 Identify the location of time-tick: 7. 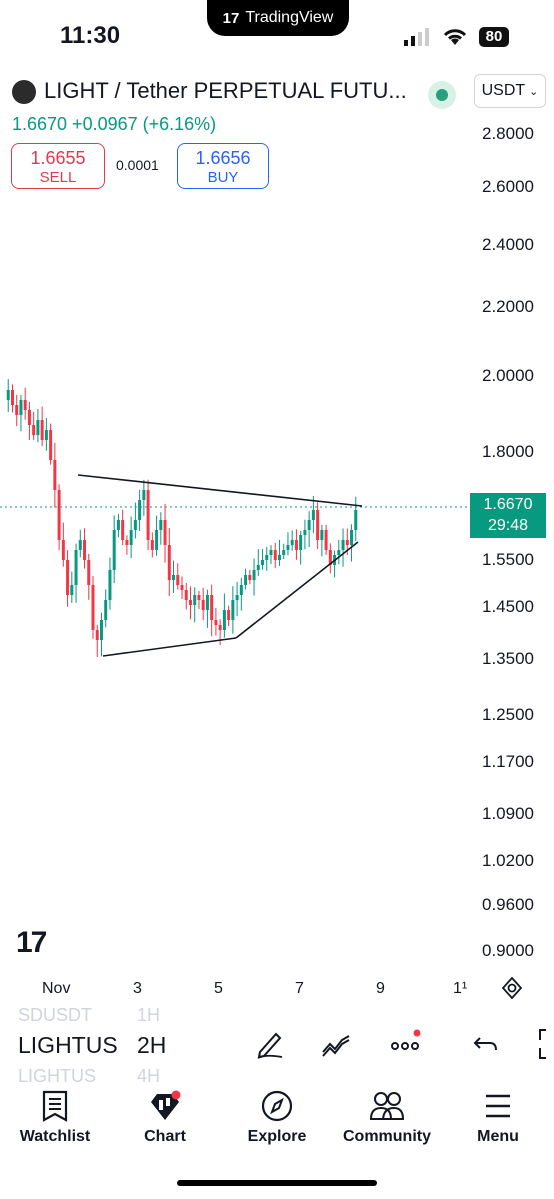
(299, 988).